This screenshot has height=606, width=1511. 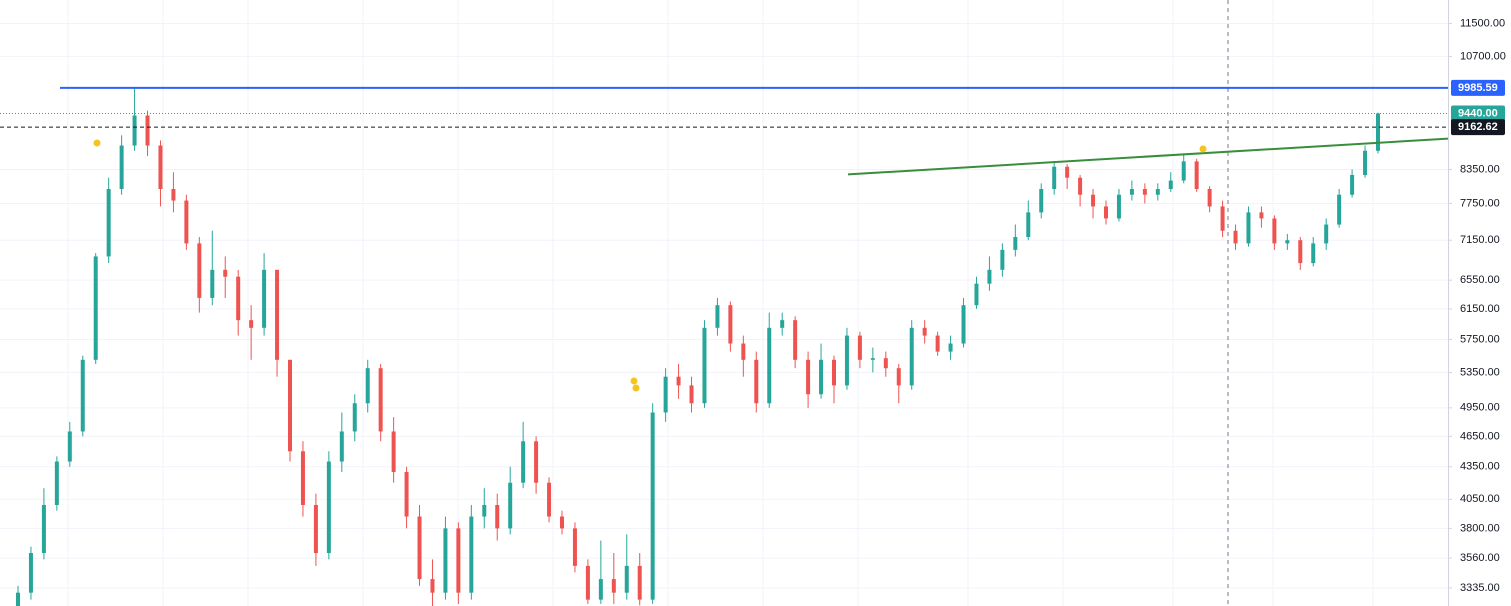 What do you see at coordinates (1480, 240) in the screenshot?
I see `y-tick-label: 7150.00` at bounding box center [1480, 240].